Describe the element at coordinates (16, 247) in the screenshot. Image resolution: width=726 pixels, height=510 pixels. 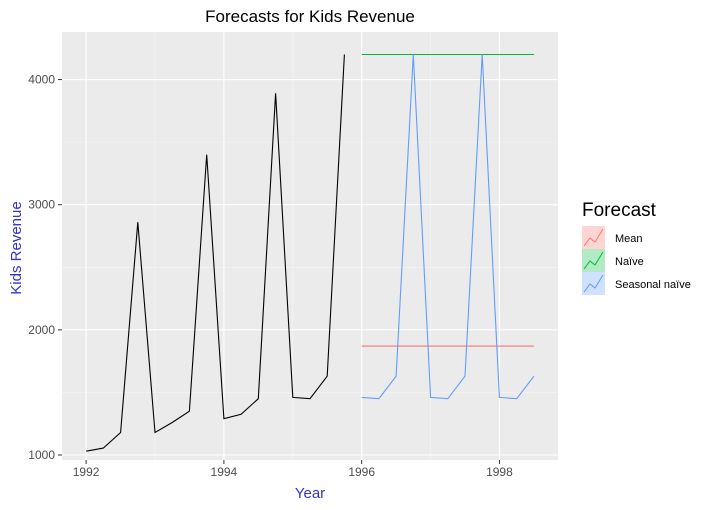
I see `y-axis-title: Kids Revenue` at that location.